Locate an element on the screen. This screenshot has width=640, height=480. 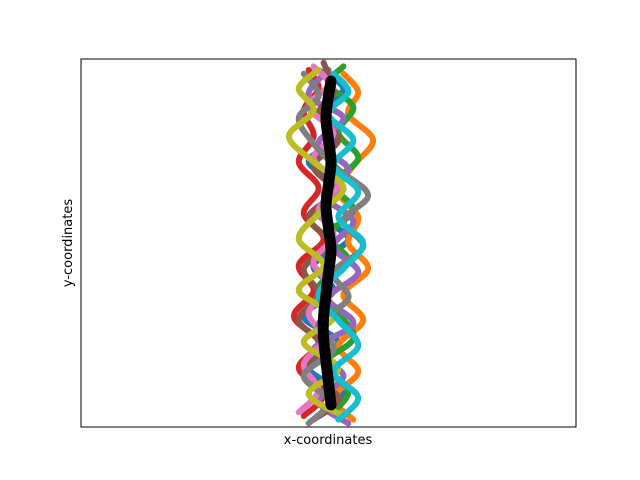
mean-path-line is located at coordinates (327, 243).